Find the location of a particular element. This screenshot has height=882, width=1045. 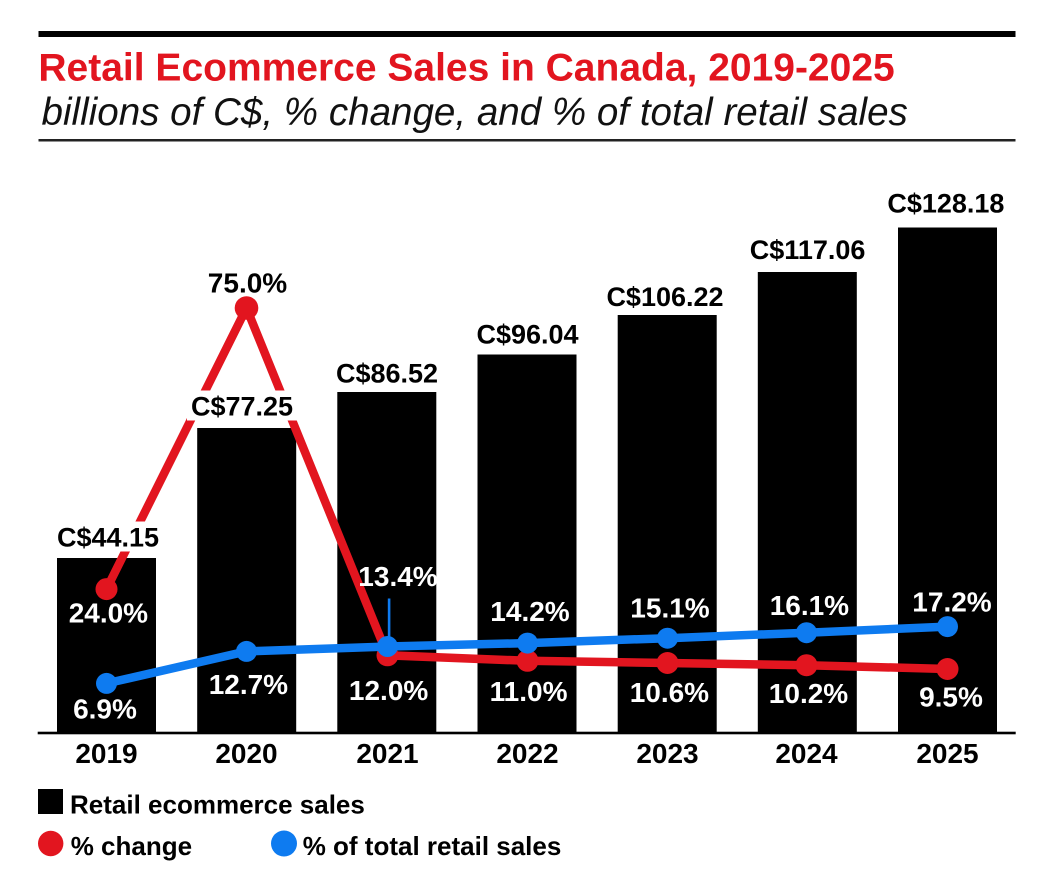

svg-text: 14.2% is located at coordinates (529, 611).